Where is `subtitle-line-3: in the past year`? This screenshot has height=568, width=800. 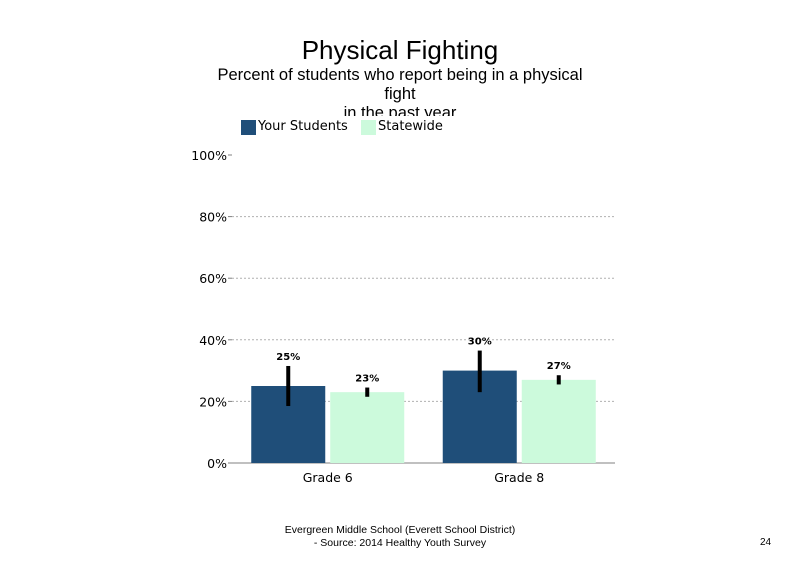
subtitle-line-3: in the past year is located at coordinates (400, 110).